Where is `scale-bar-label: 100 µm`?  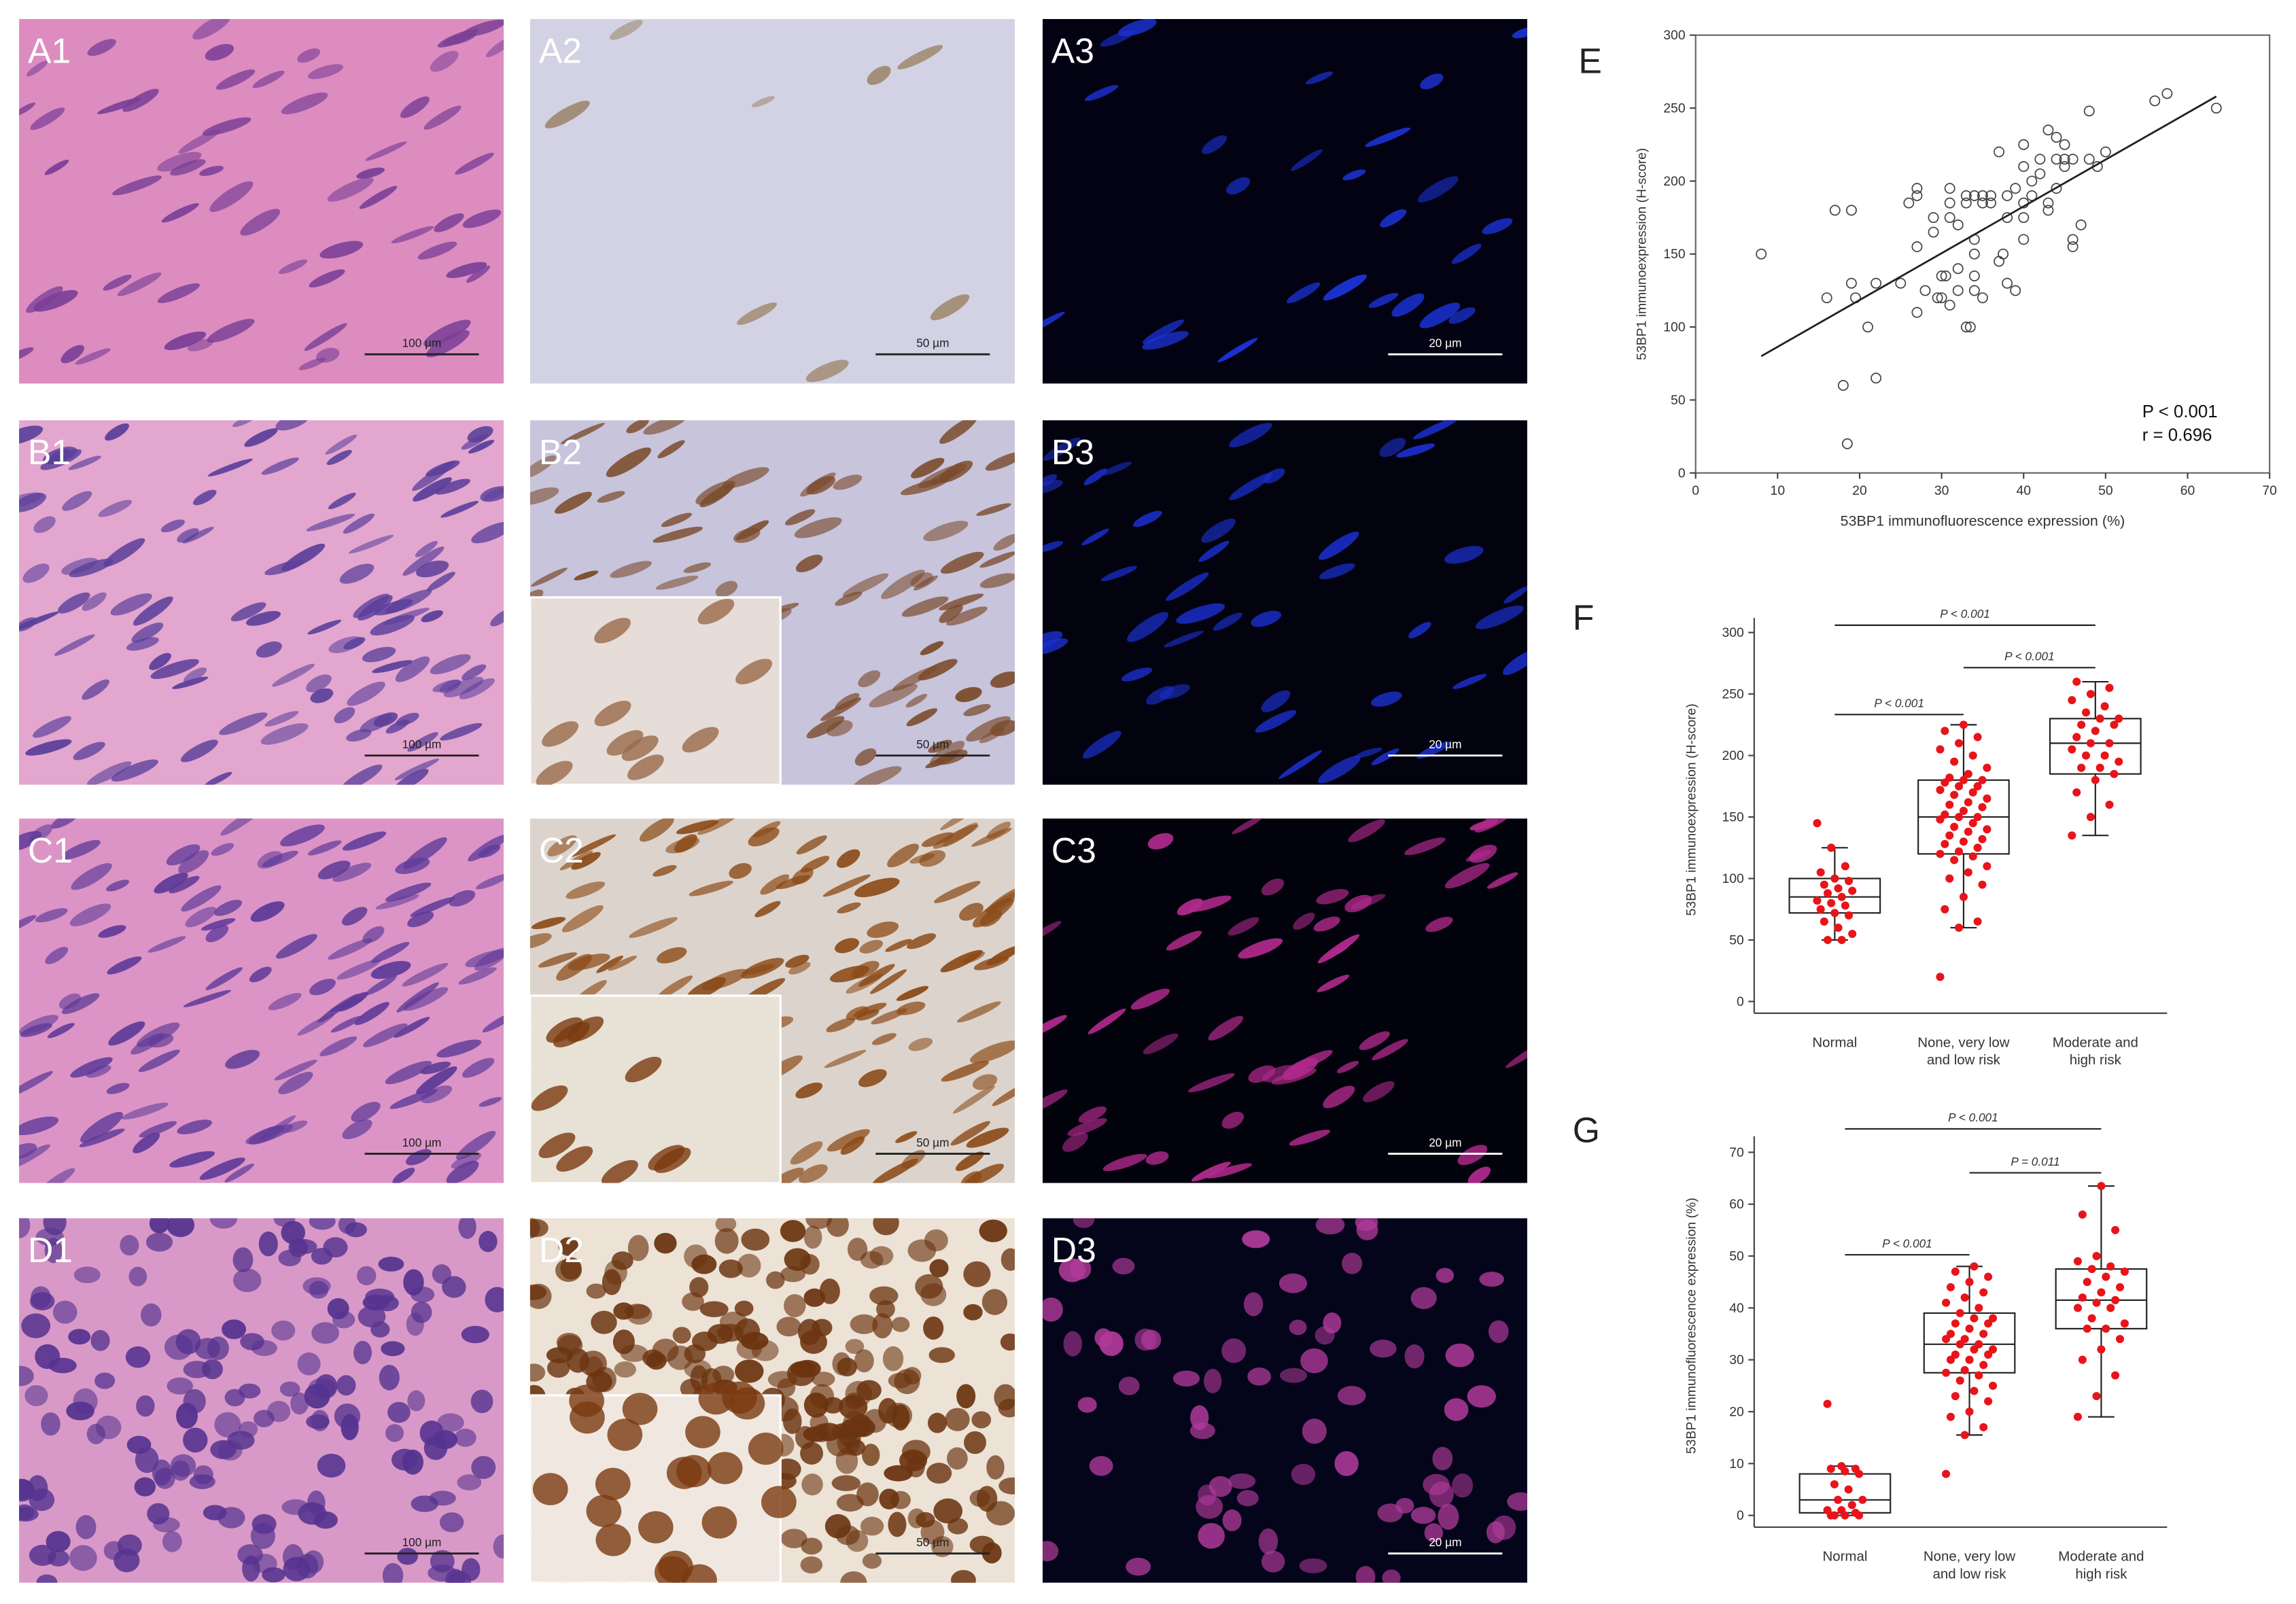 scale-bar-label: 100 µm is located at coordinates (422, 343).